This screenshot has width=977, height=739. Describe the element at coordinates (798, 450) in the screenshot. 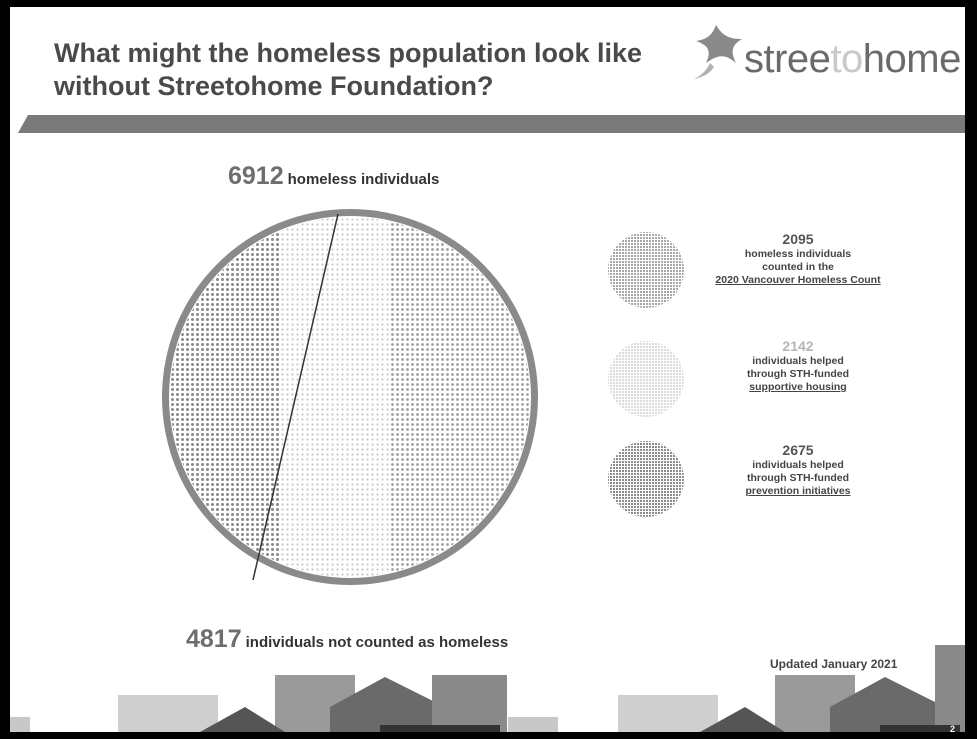

I see `legend-value: 2675` at that location.